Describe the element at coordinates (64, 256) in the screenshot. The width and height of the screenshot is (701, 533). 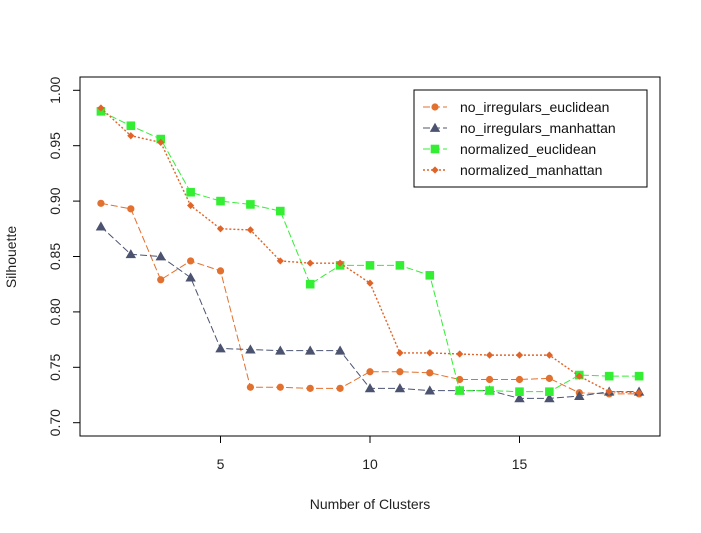
I see `y-axis: 0.70 0.75 0.80 0.85 0.90 0.95 1.00` at that location.